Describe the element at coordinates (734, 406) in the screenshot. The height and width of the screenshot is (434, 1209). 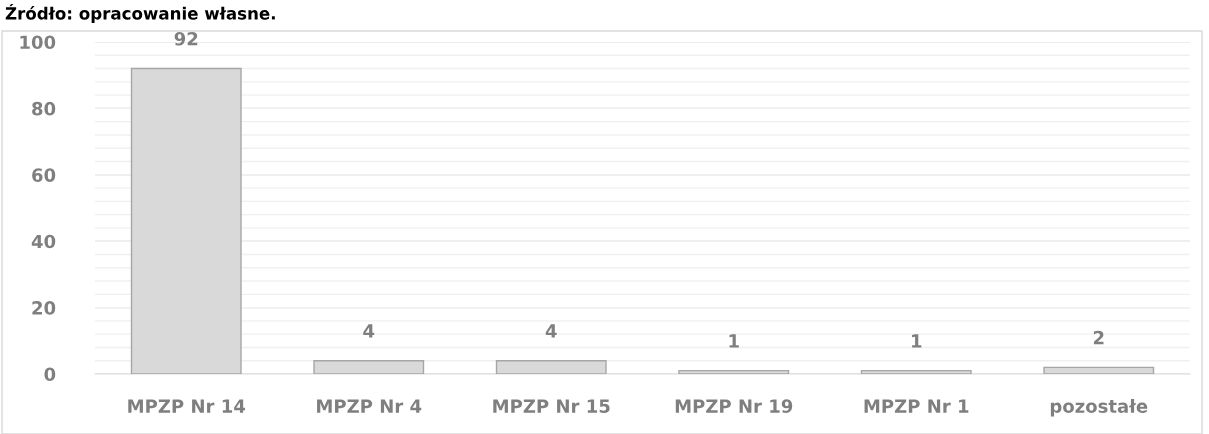
I see `x-tick-label: MPZP Nr 19` at that location.